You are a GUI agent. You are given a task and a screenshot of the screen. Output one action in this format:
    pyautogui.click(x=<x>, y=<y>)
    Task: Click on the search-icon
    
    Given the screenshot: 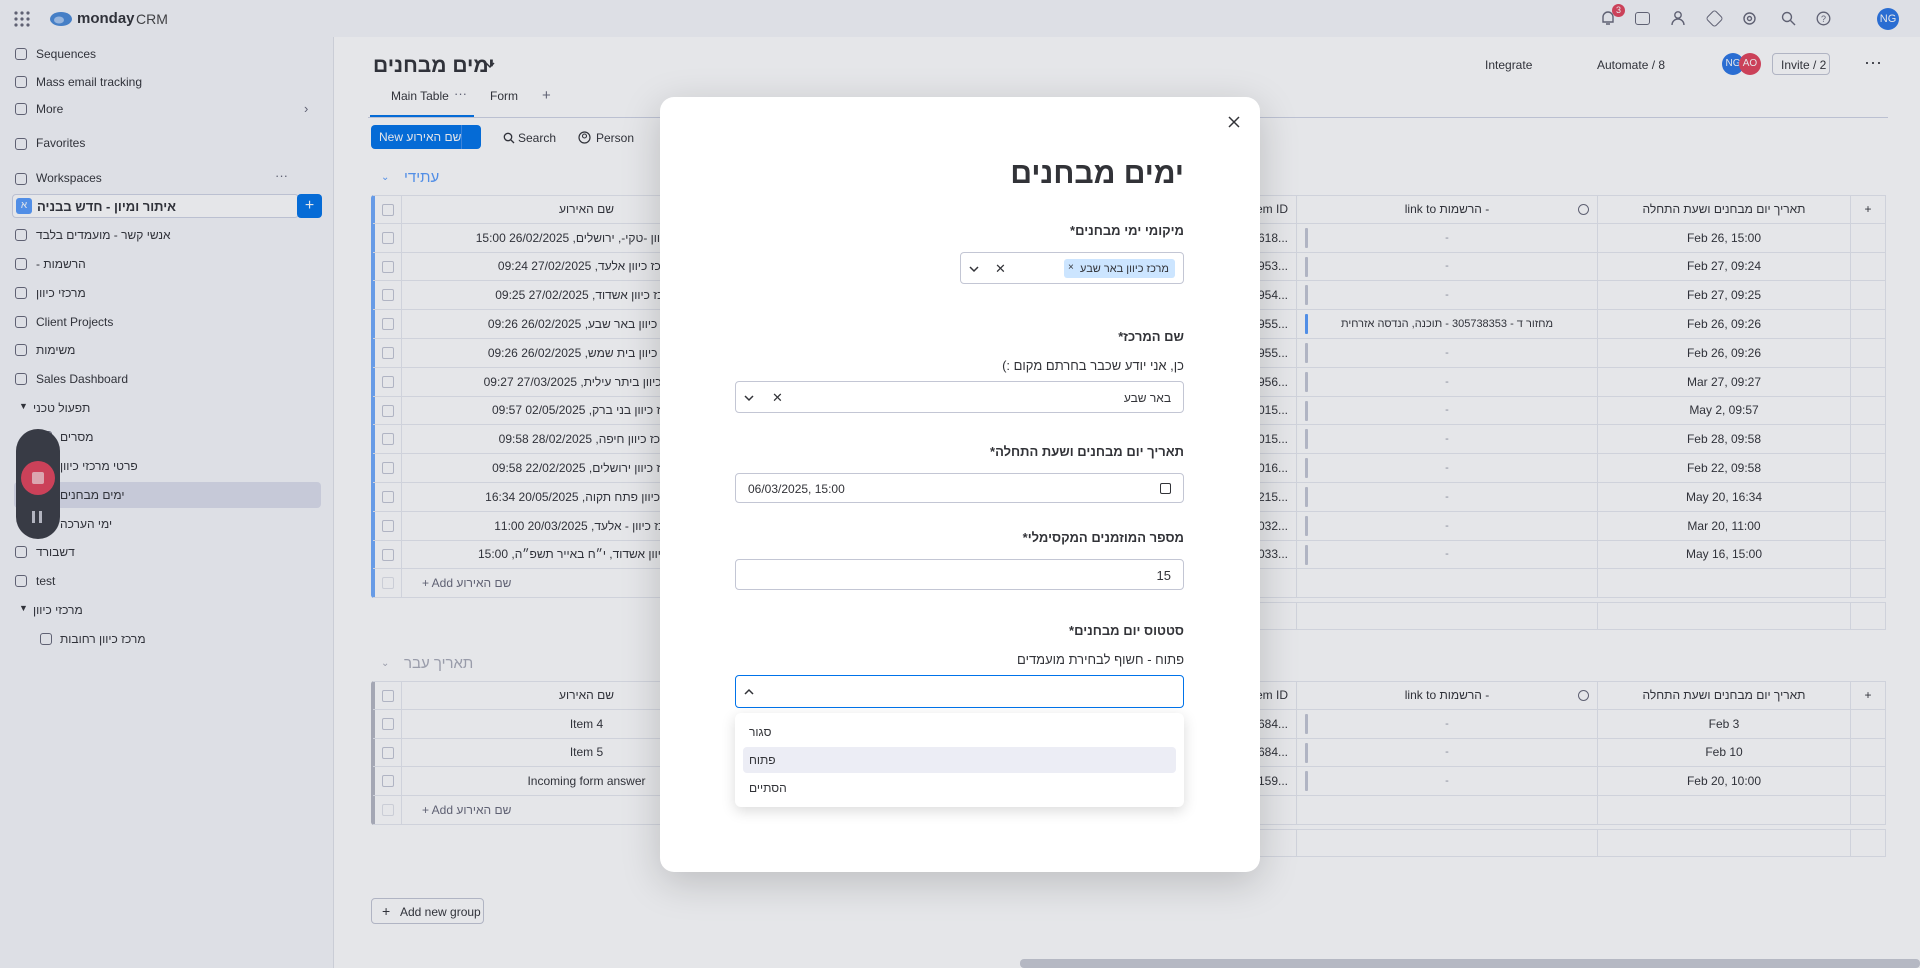 What is the action you would take?
    pyautogui.click(x=1788, y=18)
    